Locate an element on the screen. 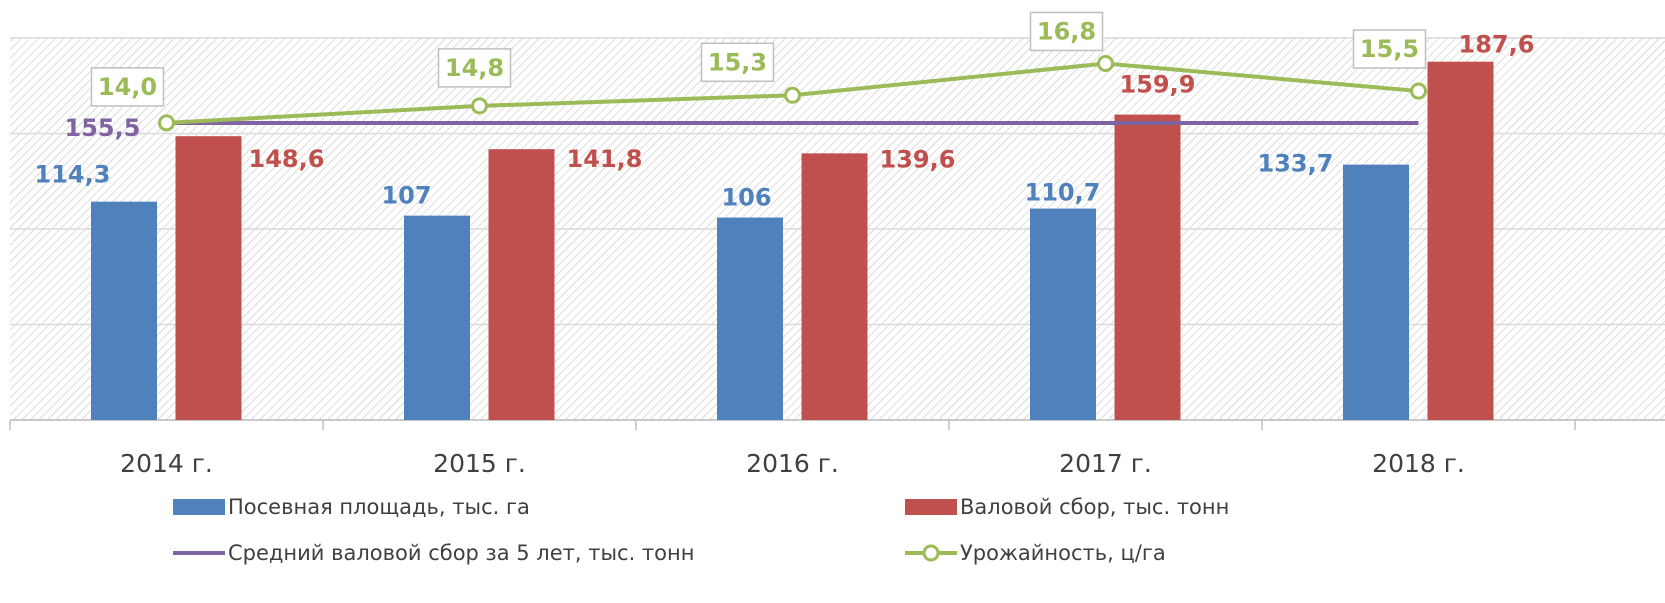  data-label: 114,3 is located at coordinates (73, 175).